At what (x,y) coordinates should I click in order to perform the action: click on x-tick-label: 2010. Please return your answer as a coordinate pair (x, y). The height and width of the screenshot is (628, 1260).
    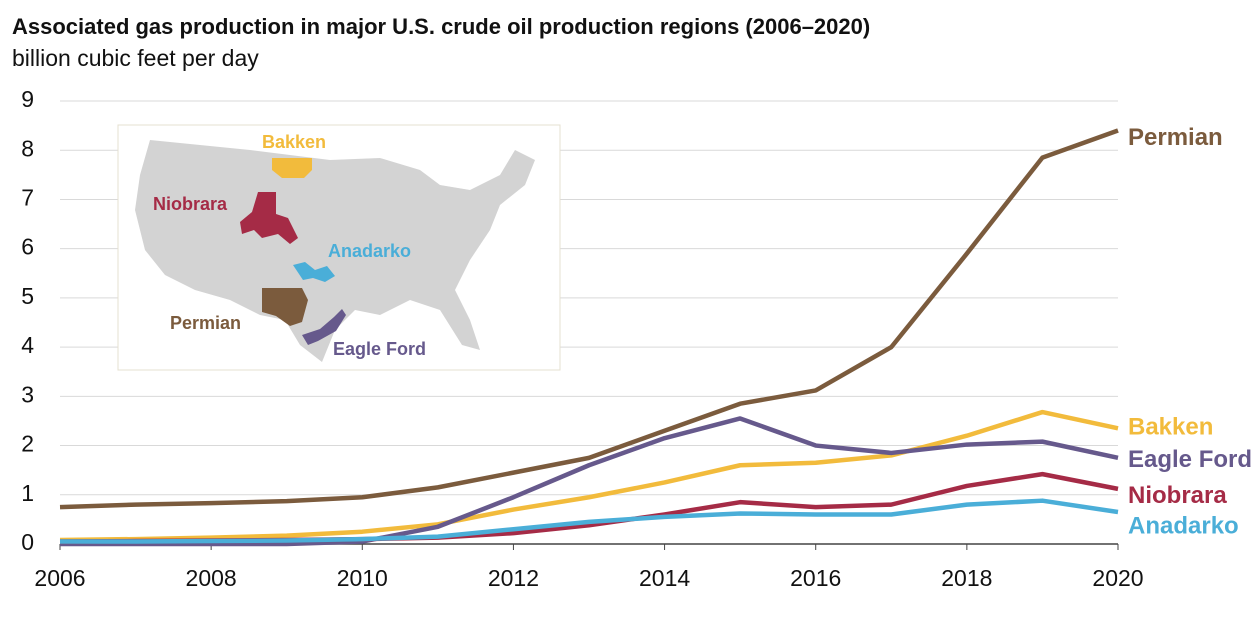
    Looking at the image, I should click on (362, 578).